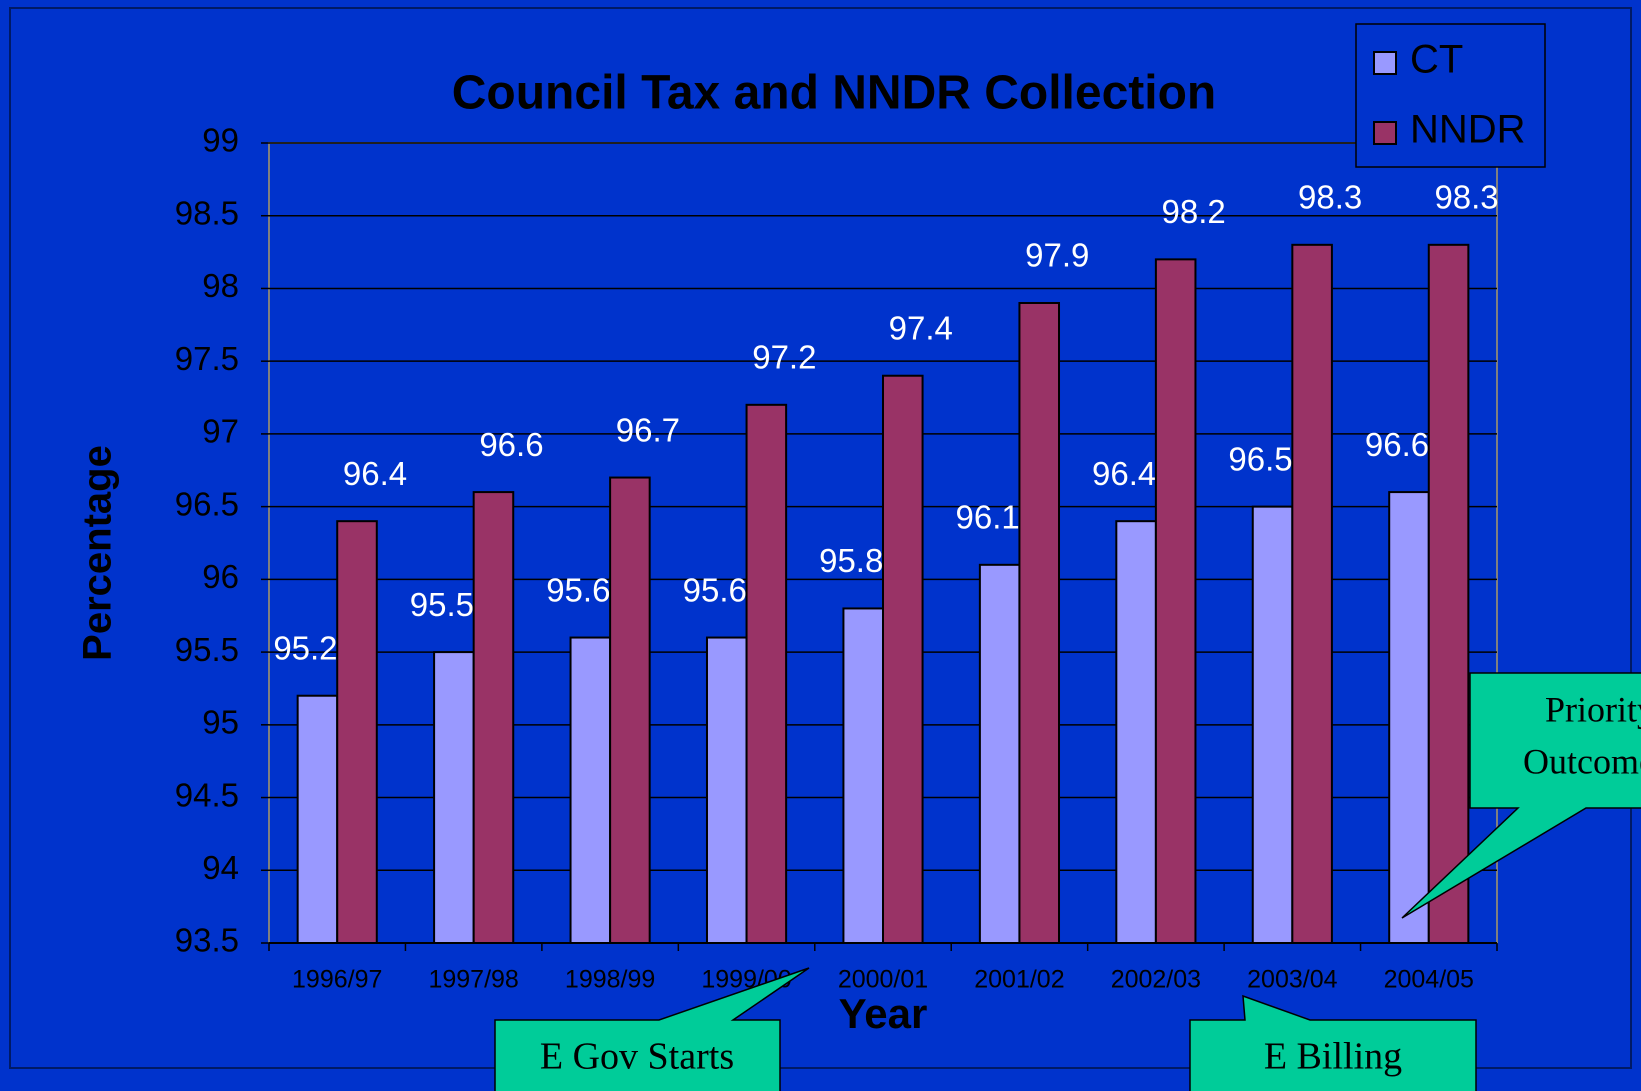 The width and height of the screenshot is (1641, 1091). Describe the element at coordinates (442, 604) in the screenshot. I see `data-label: 95.5` at that location.